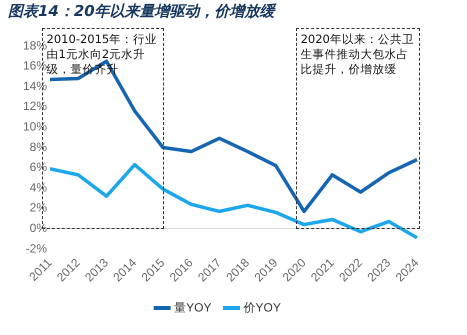 The height and width of the screenshot is (335, 467). What do you see at coordinates (35, 126) in the screenshot?
I see `y-tick-label: 10%` at bounding box center [35, 126].